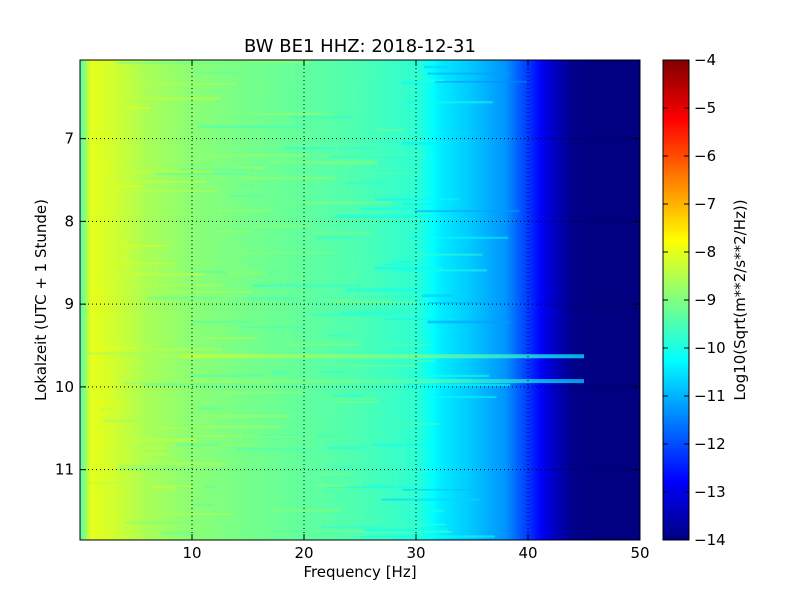 This screenshot has height=600, width=800. I want to click on colorbar-tick-label: −12, so click(710, 444).